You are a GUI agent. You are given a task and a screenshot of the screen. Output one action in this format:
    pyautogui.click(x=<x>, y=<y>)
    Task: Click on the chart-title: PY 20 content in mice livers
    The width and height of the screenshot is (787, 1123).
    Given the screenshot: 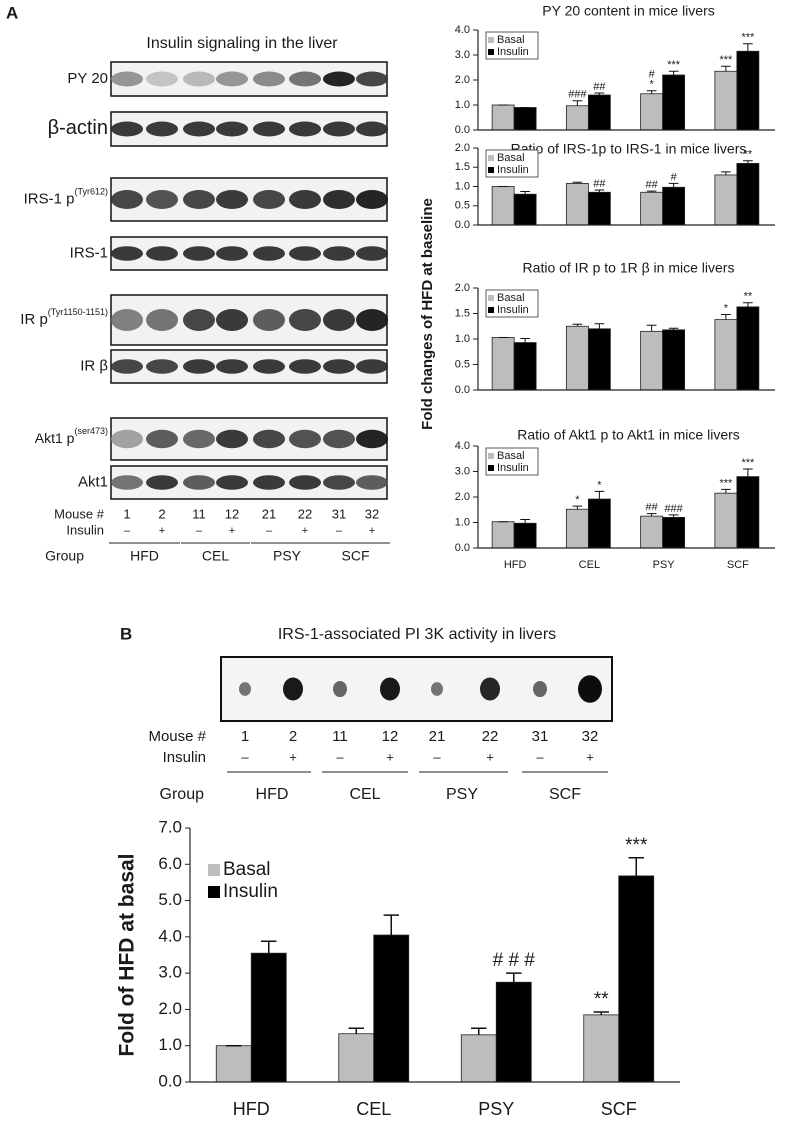 What is the action you would take?
    pyautogui.click(x=628, y=11)
    